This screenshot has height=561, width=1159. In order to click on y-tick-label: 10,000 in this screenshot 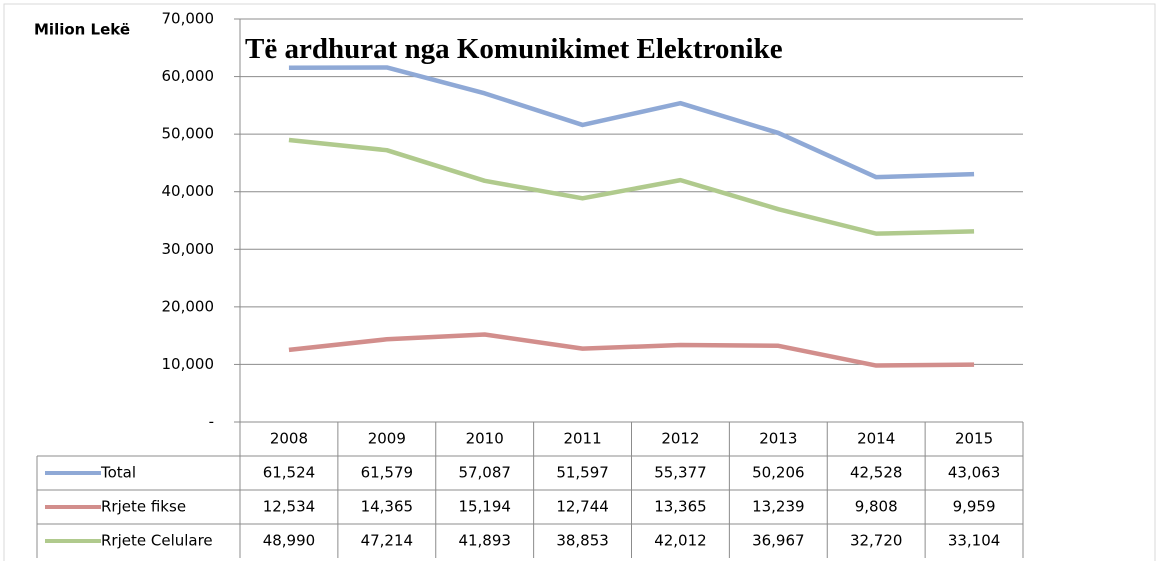, I will do `click(188, 364)`.